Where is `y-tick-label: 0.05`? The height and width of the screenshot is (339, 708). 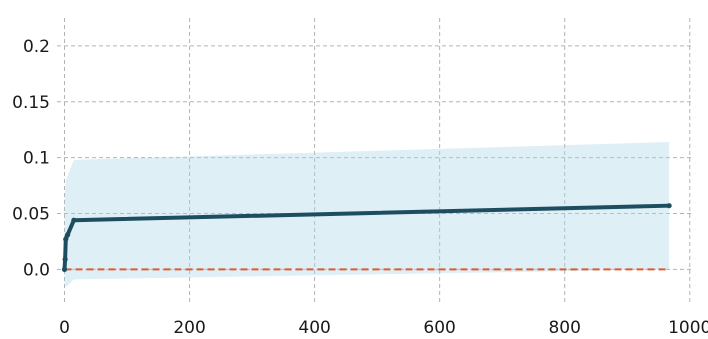
y-tick-label: 0.05 is located at coordinates (31, 215).